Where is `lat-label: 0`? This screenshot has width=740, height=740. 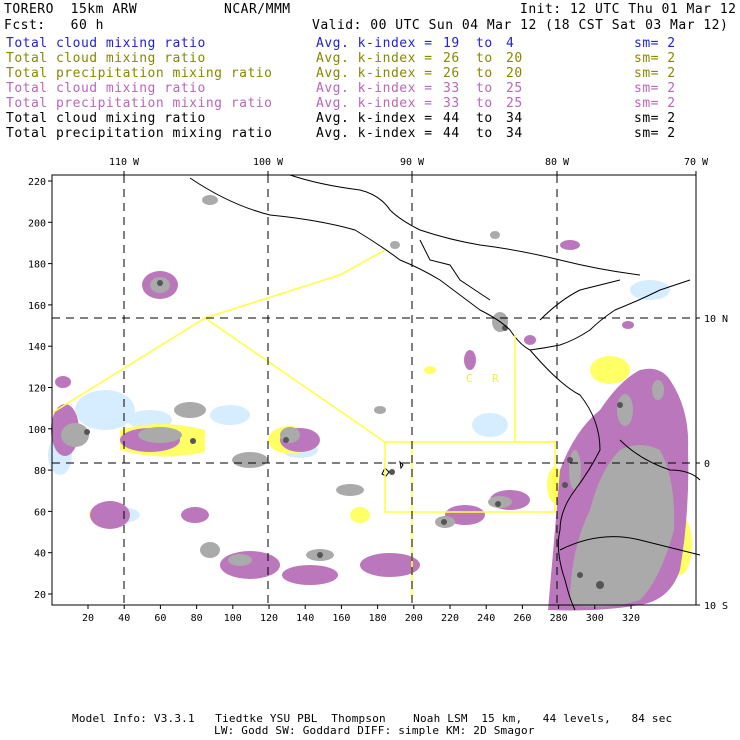
lat-label: 0 is located at coordinates (707, 464).